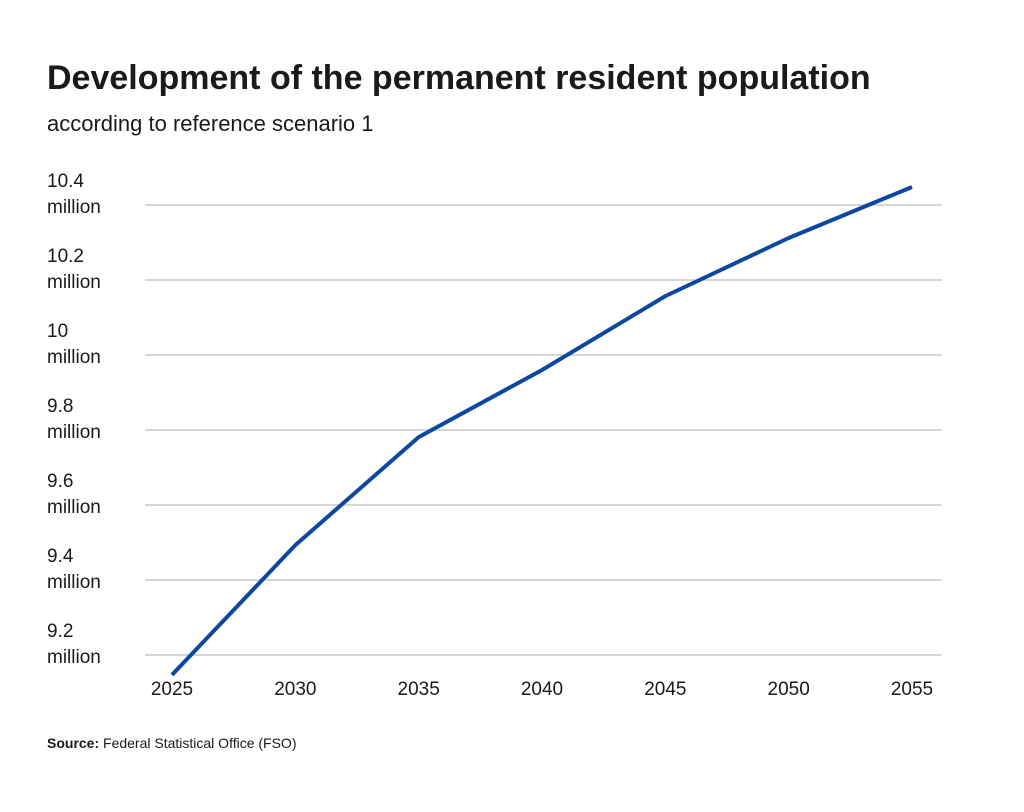 This screenshot has height=812, width=1024. I want to click on y-tick-label-line: 10.4, so click(65, 181).